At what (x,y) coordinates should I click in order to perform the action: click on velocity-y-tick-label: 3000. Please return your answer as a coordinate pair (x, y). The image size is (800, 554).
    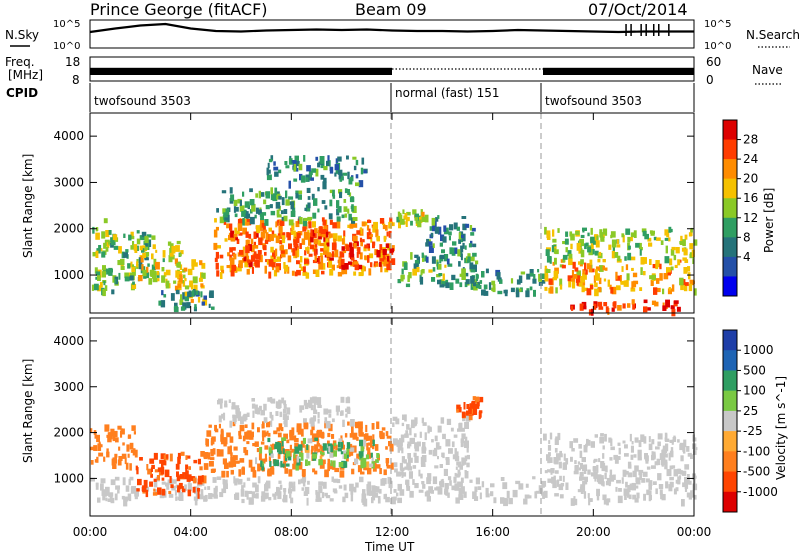
    Looking at the image, I should click on (68, 387).